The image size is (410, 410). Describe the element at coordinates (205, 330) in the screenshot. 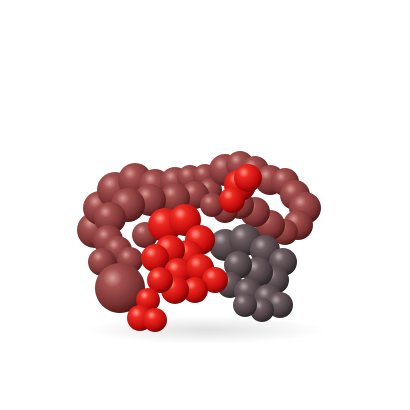

I see `floor-shadow` at that location.